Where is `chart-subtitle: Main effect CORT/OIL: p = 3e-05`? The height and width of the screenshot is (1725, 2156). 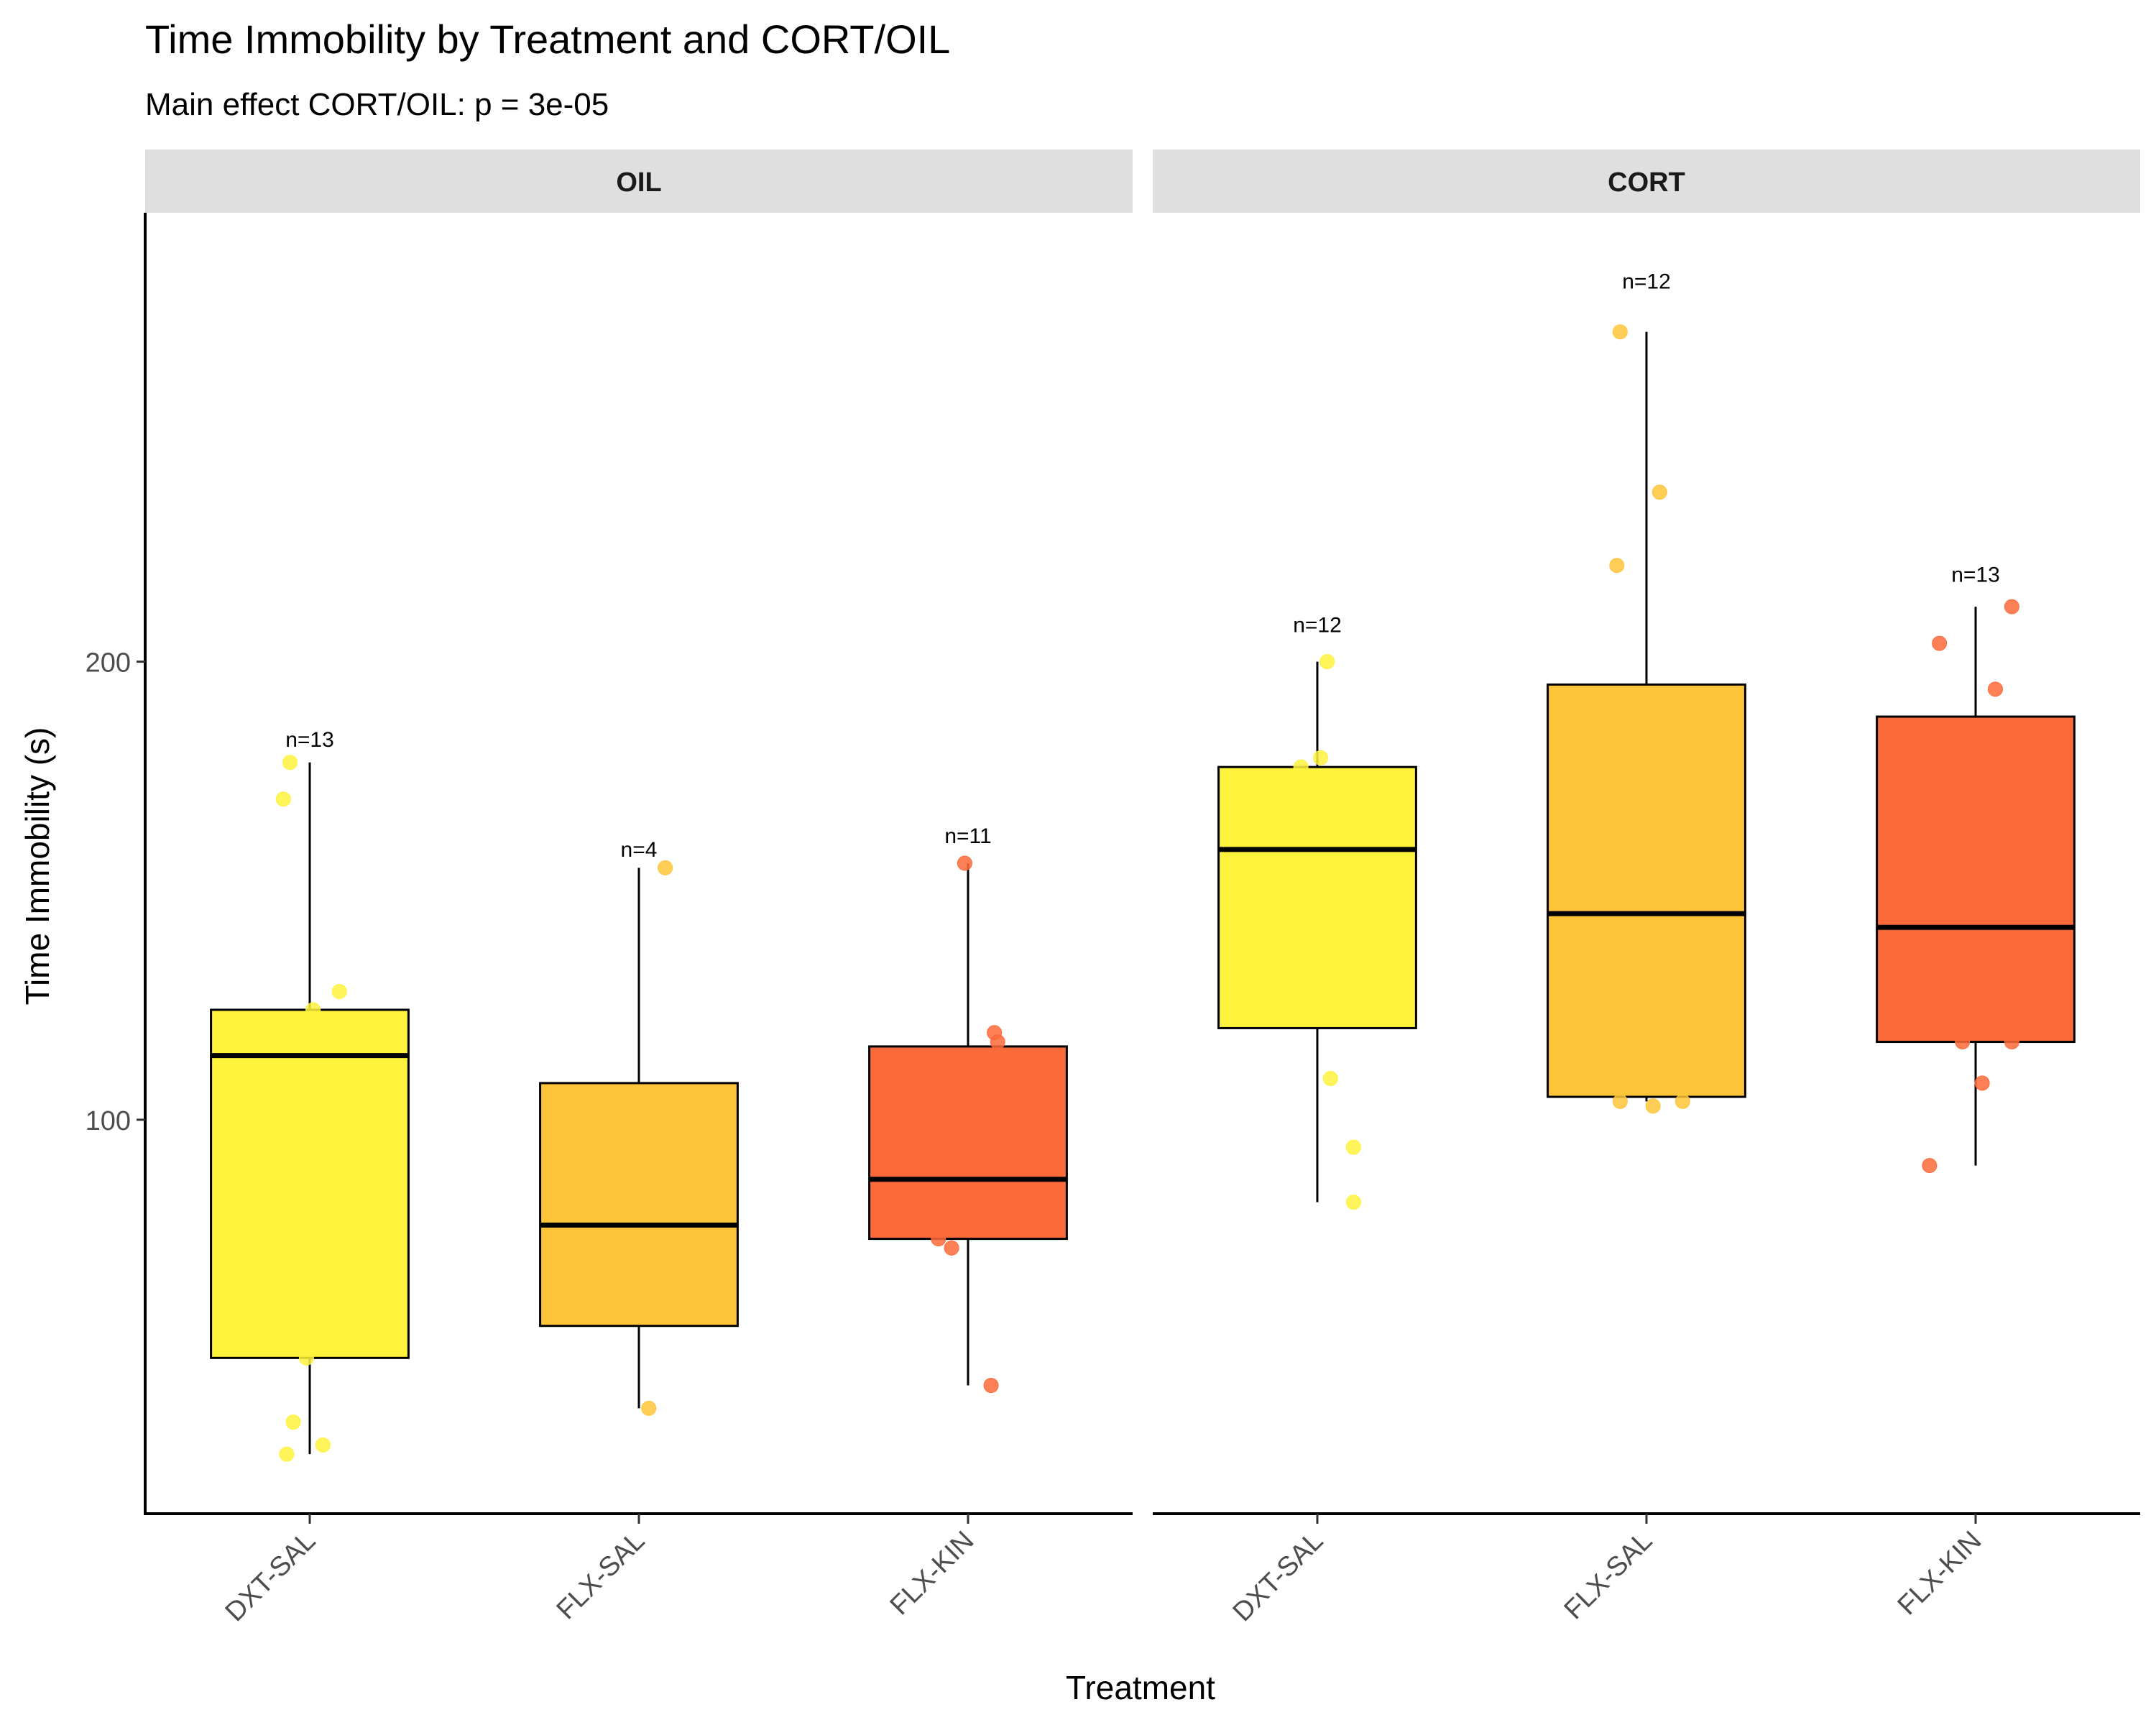 chart-subtitle: Main effect CORT/OIL: p = 3e-05 is located at coordinates (377, 104).